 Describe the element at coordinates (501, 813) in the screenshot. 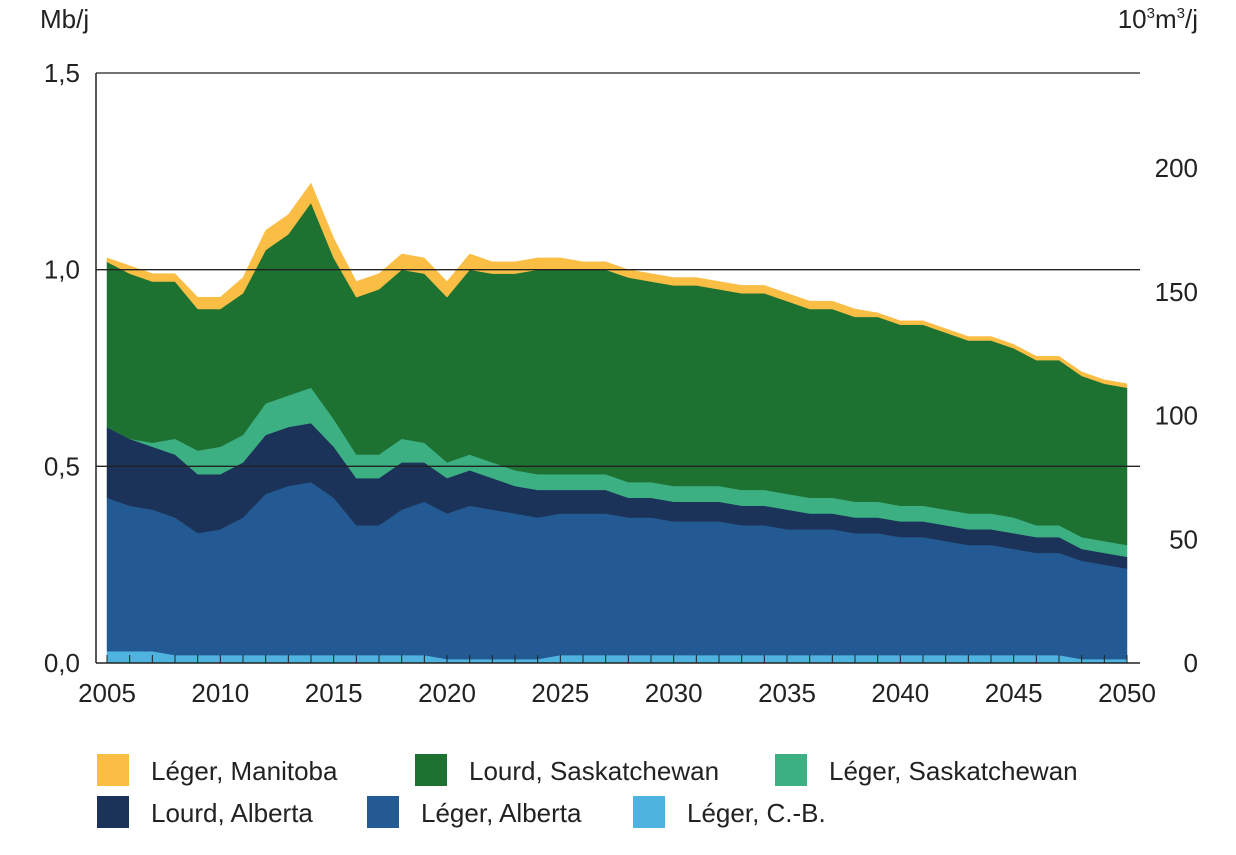

I see `legend-label: Léger, Alberta` at that location.